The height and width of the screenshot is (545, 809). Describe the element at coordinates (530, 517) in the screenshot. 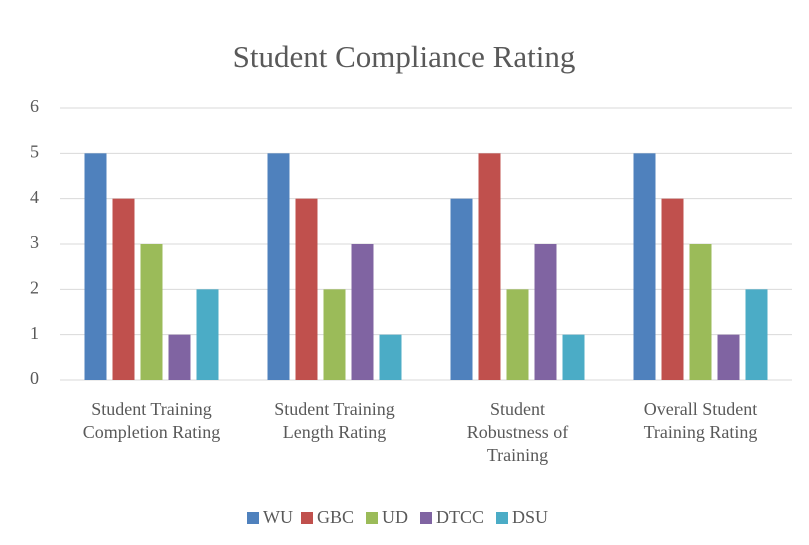

I see `legend-label: DSU` at that location.